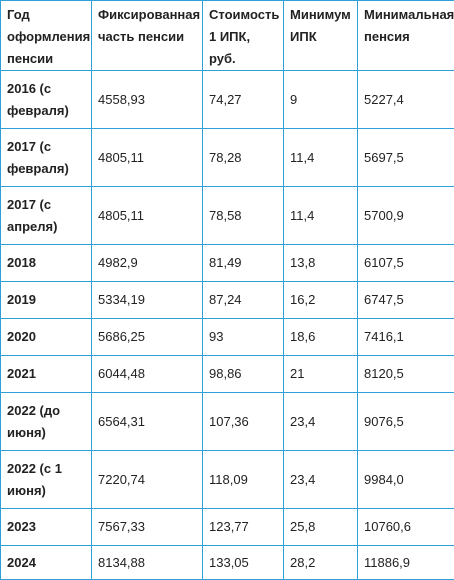  What do you see at coordinates (320, 300) in the screenshot?
I see `cell-min-ipk: 16,2` at bounding box center [320, 300].